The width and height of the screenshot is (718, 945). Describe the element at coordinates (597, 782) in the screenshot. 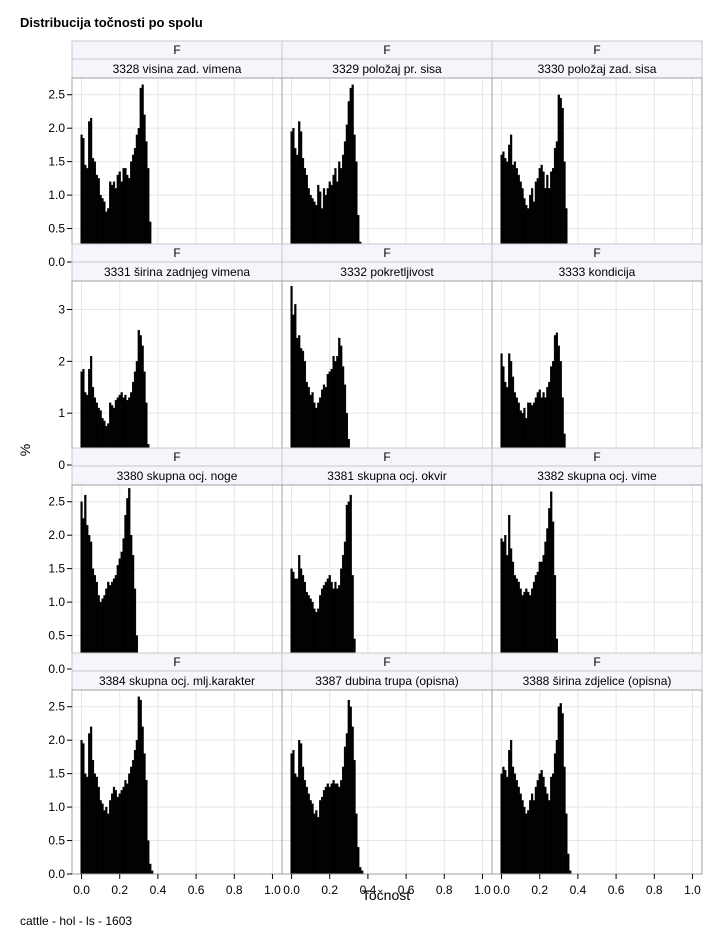

I see `panel-frame` at that location.